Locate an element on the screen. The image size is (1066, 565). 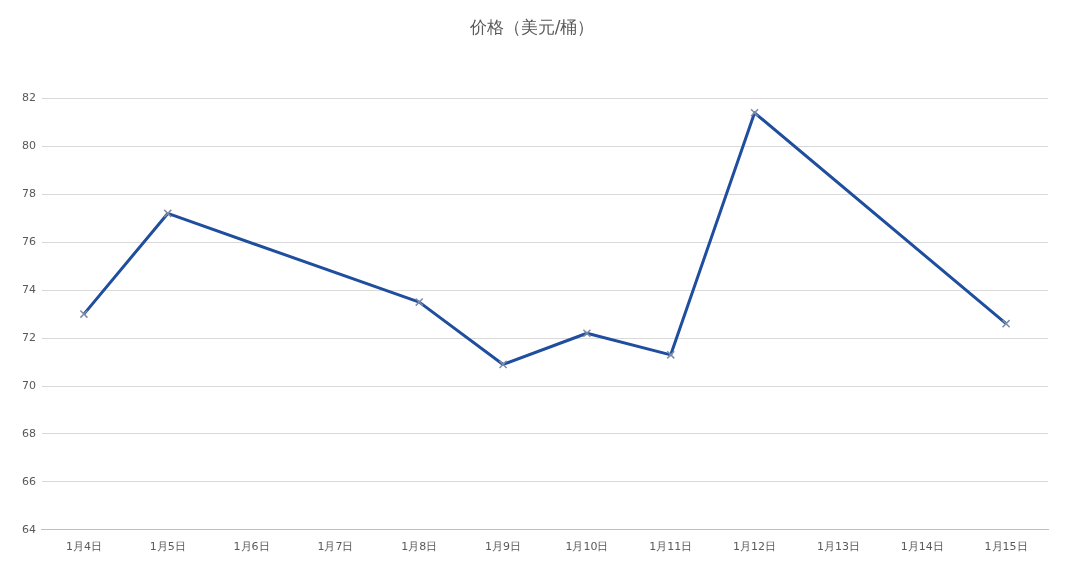
y-tick-label: 66 is located at coordinates (29, 481).